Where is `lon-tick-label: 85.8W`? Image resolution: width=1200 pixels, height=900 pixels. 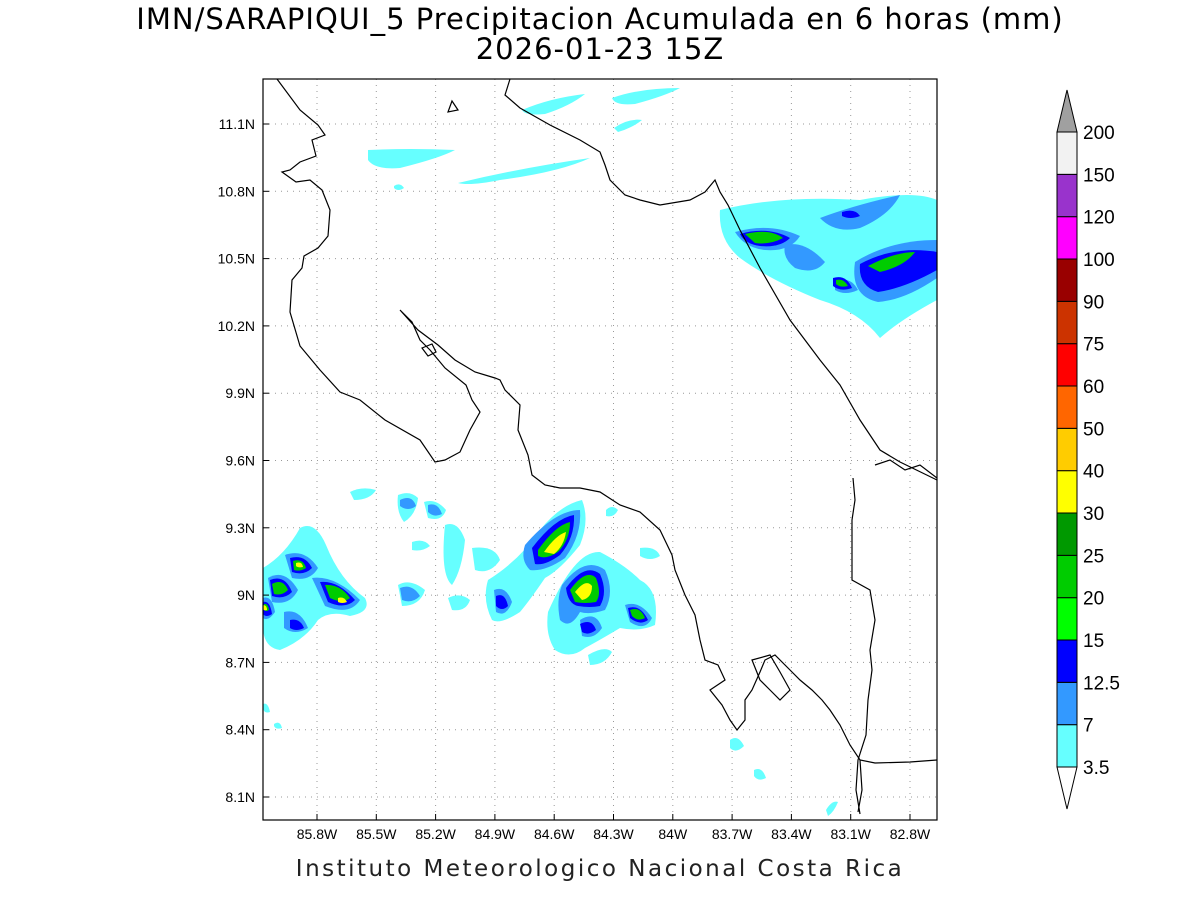
lon-tick-label: 85.8W is located at coordinates (317, 834).